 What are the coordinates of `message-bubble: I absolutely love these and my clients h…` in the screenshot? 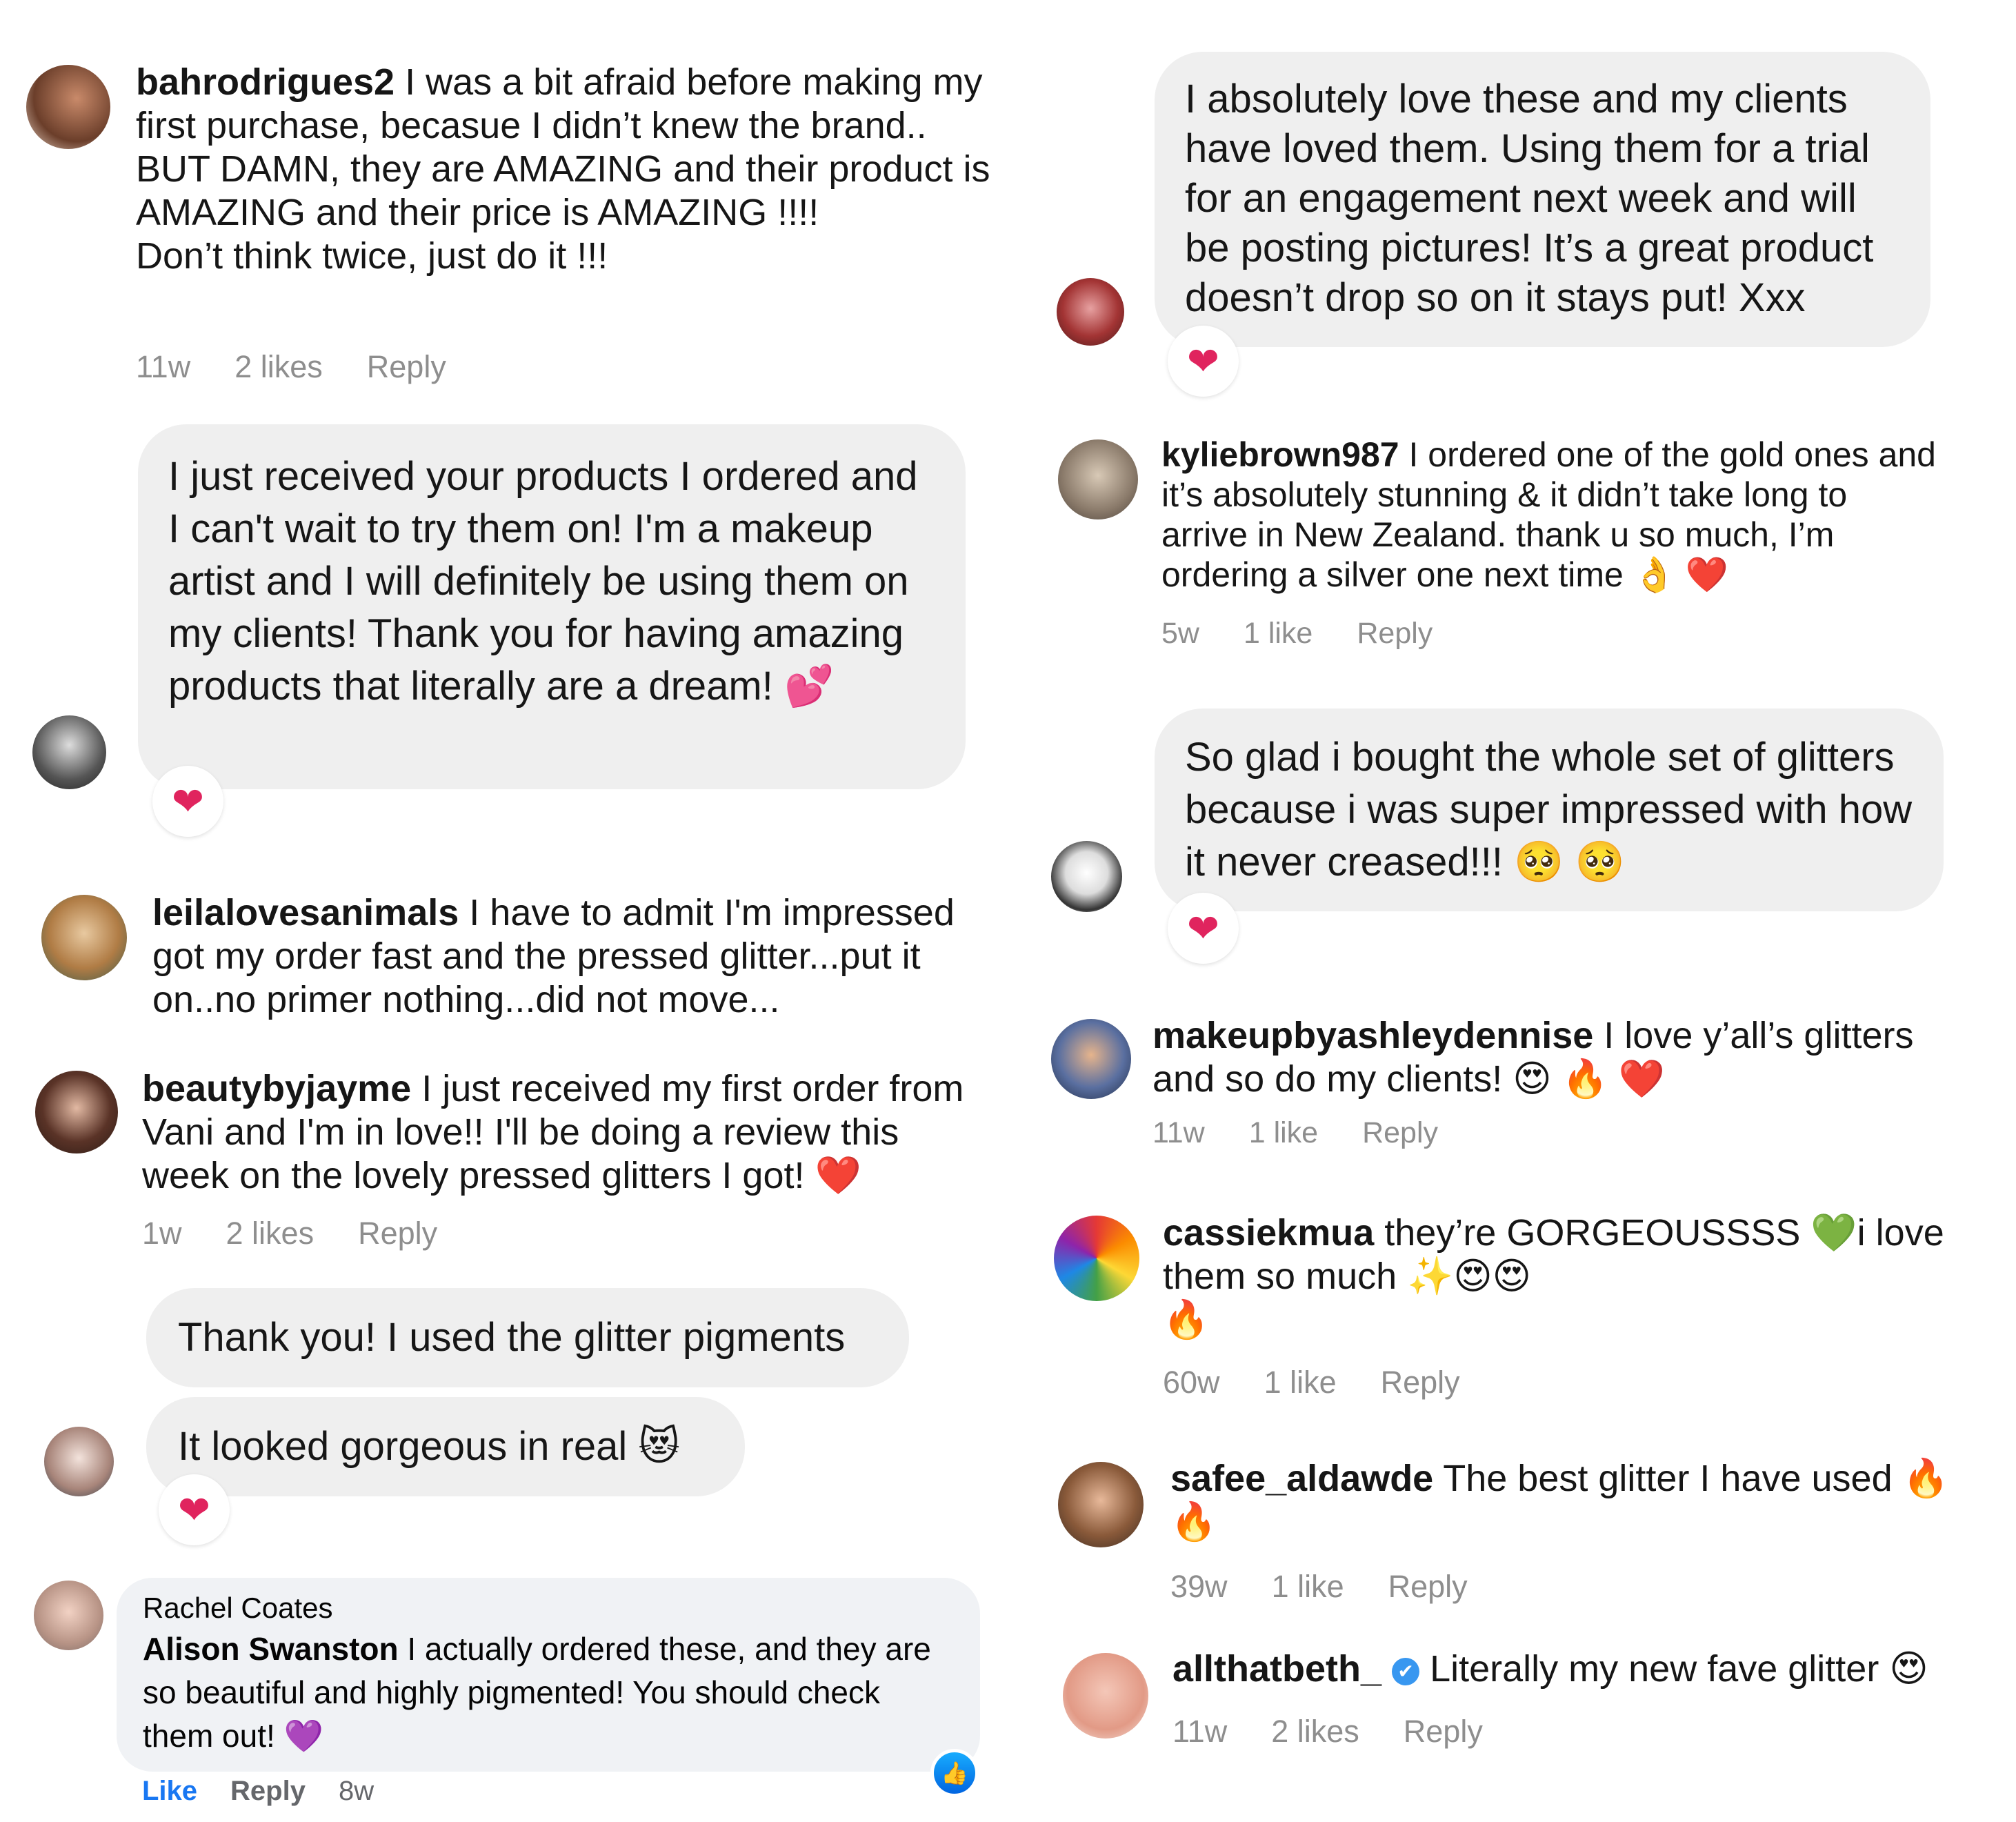 It's located at (1543, 199).